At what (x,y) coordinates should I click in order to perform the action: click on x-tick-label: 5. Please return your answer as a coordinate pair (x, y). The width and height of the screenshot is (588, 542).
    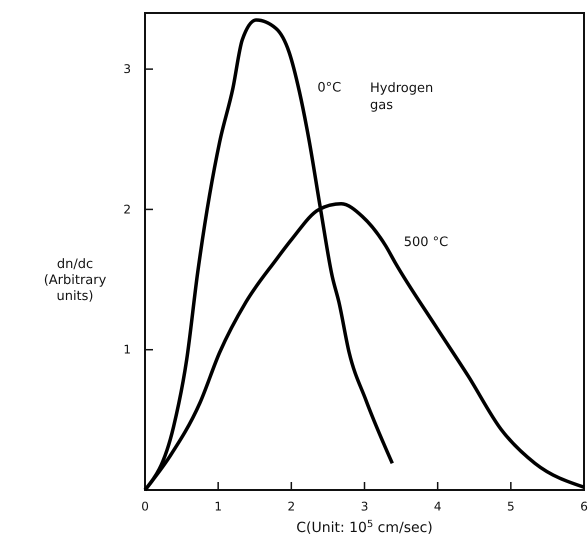
    Looking at the image, I should click on (511, 507).